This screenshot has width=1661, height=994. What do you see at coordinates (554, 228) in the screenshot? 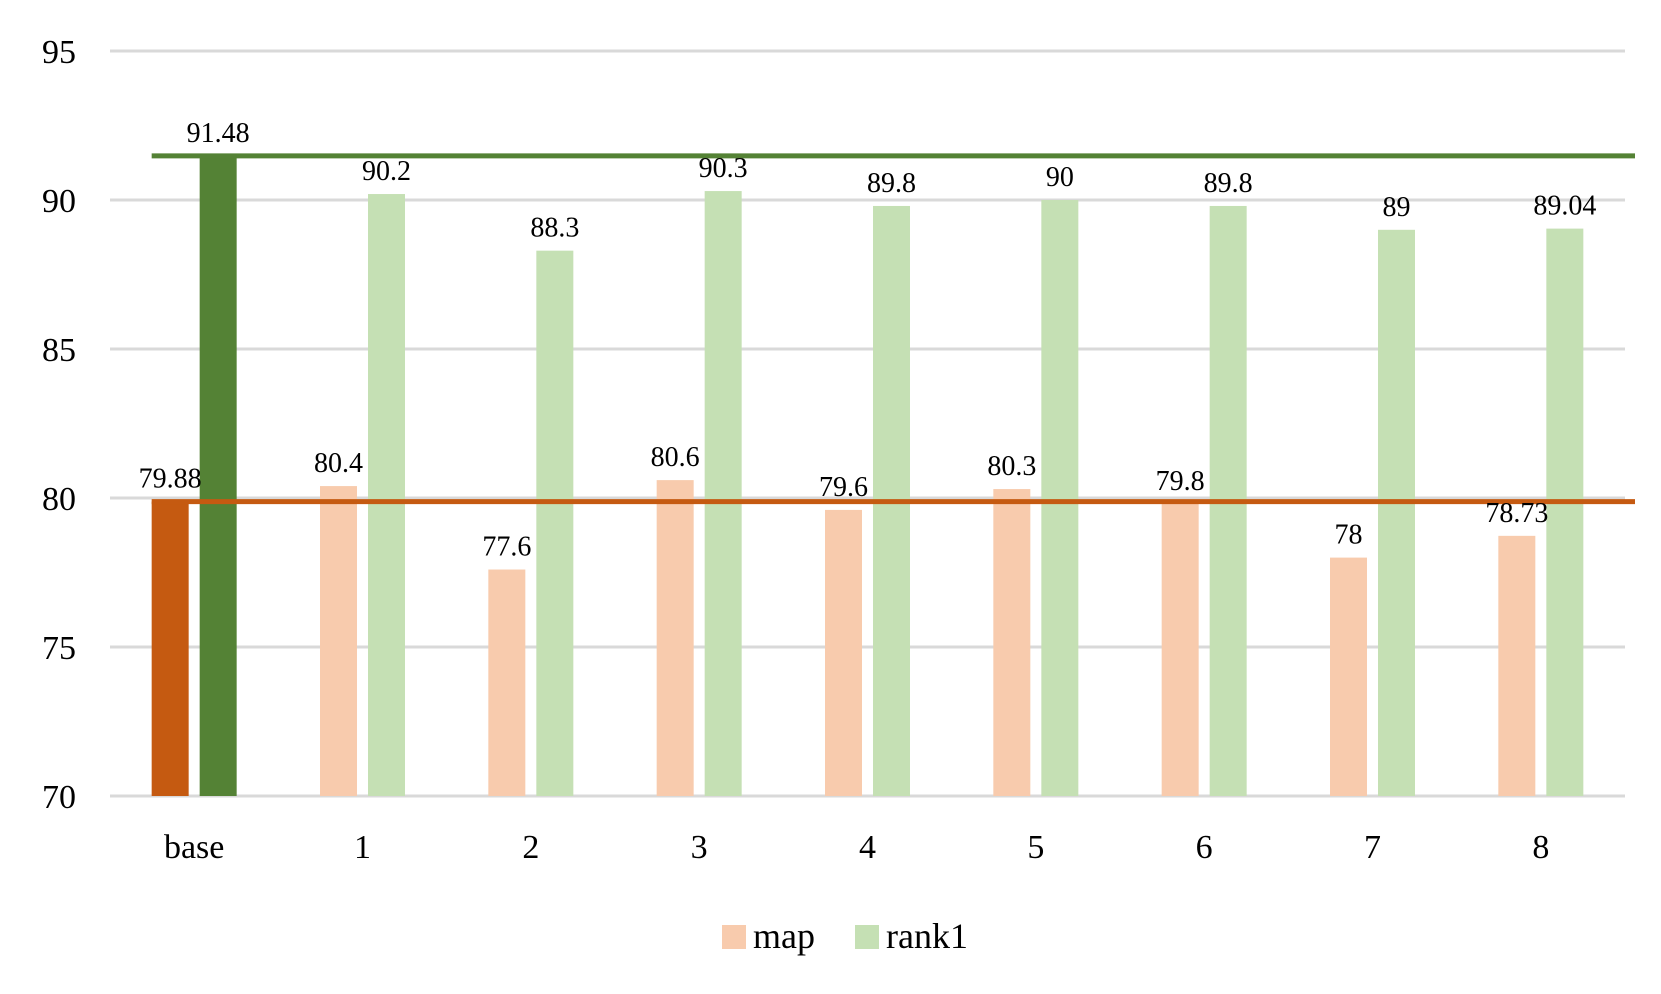
I see `data-label-rank1: 88.3` at bounding box center [554, 228].